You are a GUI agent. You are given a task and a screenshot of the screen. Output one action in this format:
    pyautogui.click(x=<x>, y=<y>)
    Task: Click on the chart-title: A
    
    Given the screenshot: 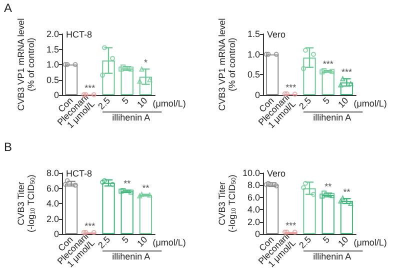 What is the action you would take?
    pyautogui.click(x=8, y=8)
    